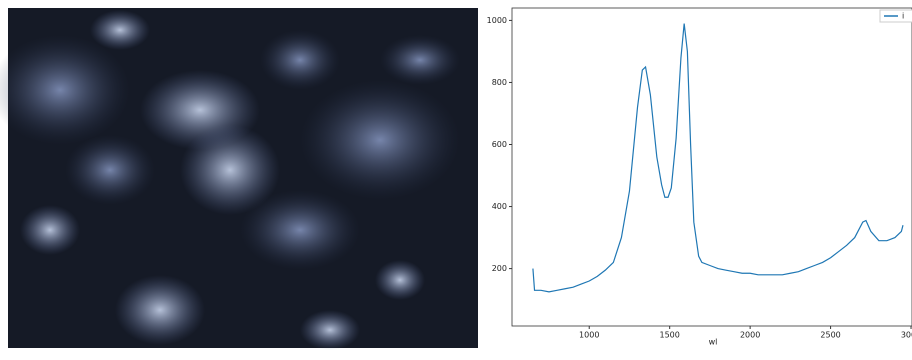  Describe the element at coordinates (906, 335) in the screenshot. I see `x-tick-label: 3000` at that location.